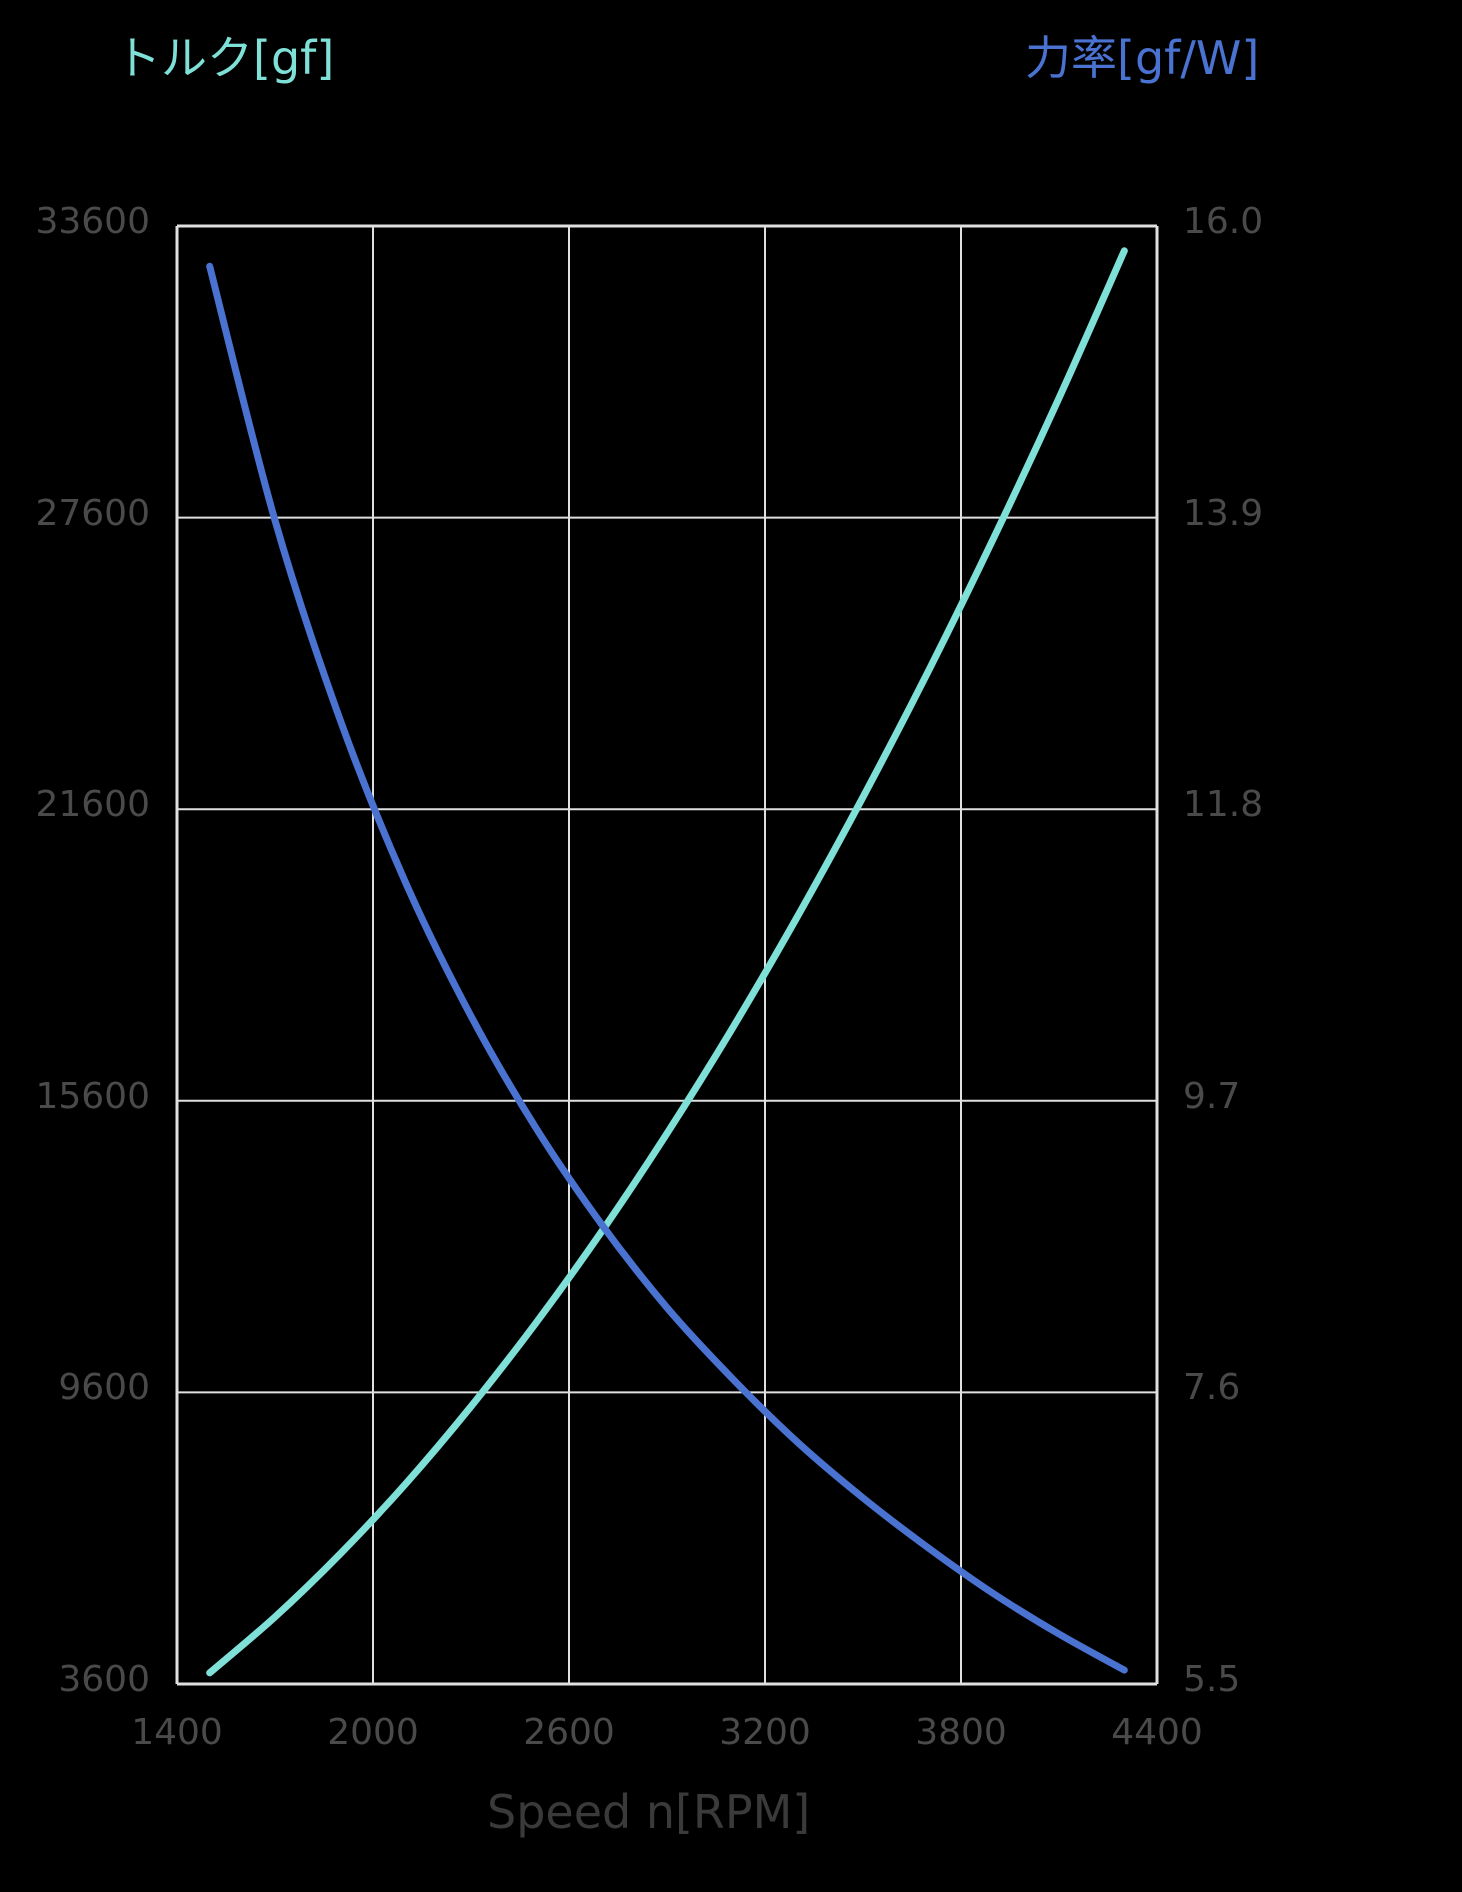  Describe the element at coordinates (92, 513) in the screenshot. I see `y-left-tick-label: 27600` at that location.